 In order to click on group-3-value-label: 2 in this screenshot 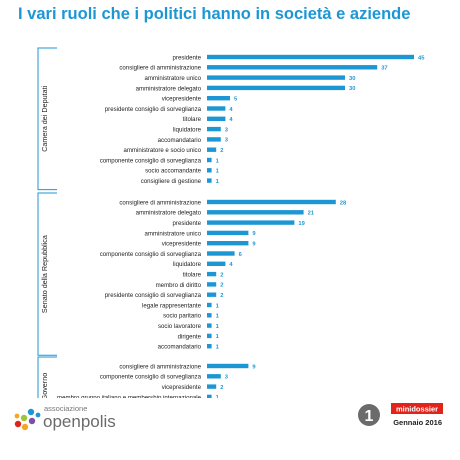, I will do `click(221, 388)`.